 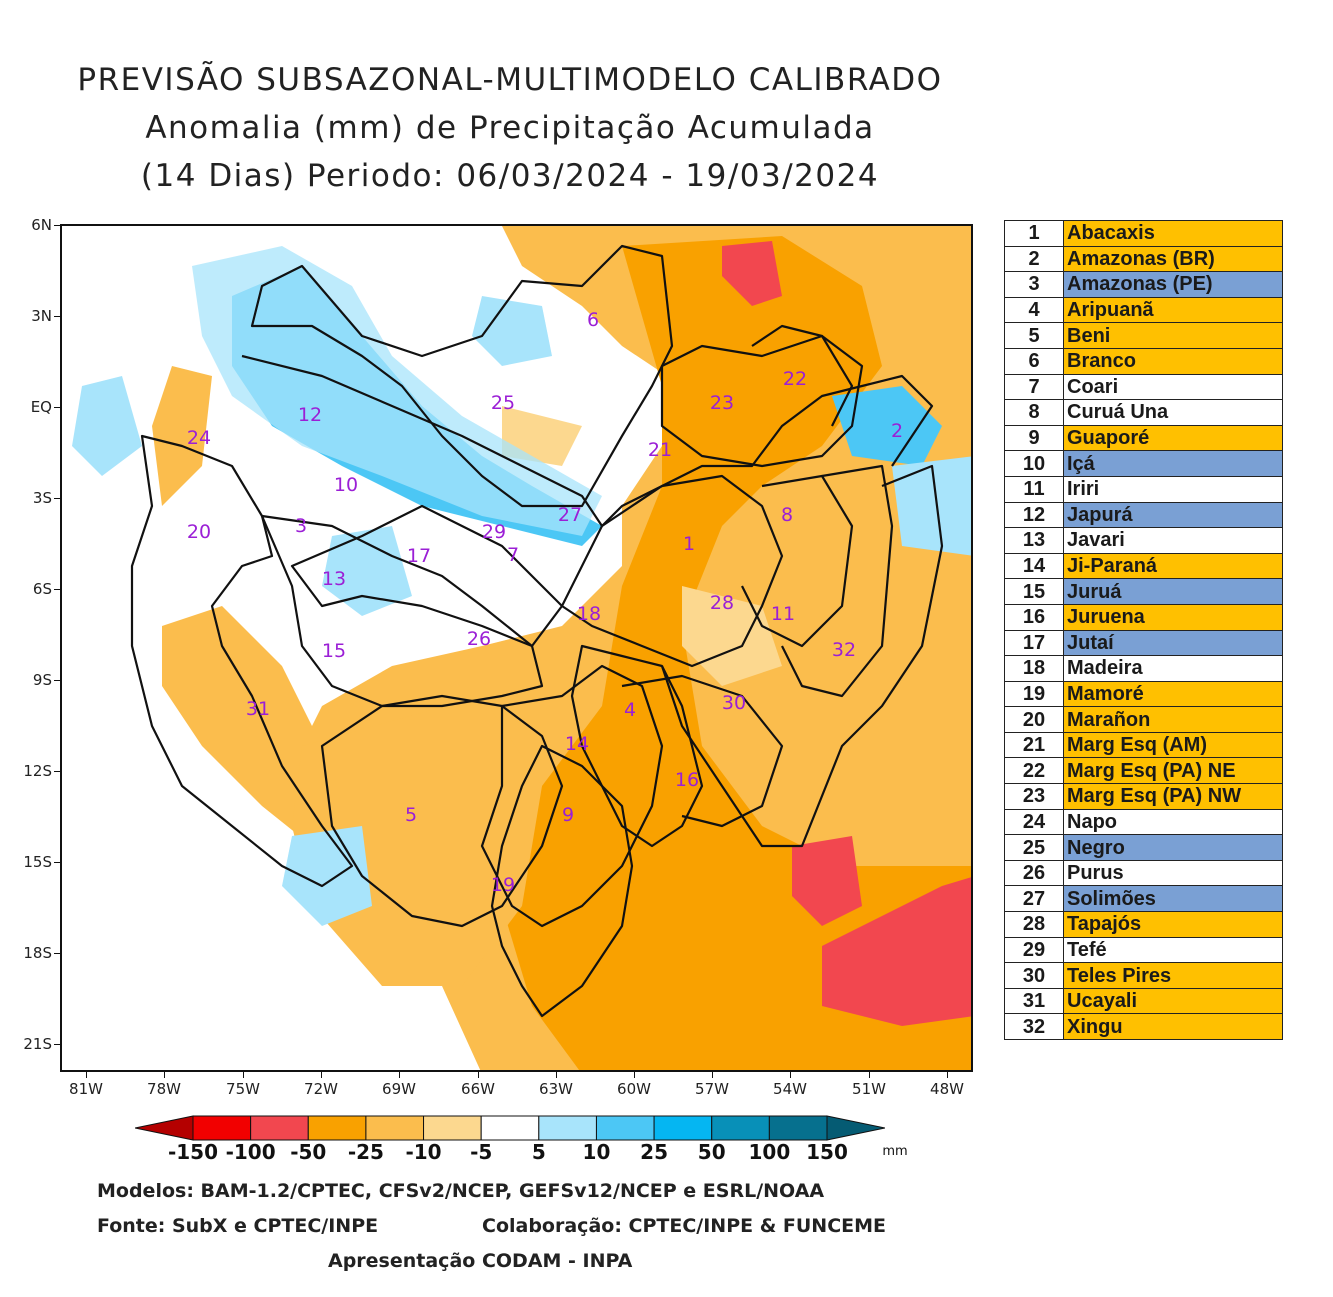 What do you see at coordinates (411, 815) in the screenshot?
I see `basin-label-5: 5` at bounding box center [411, 815].